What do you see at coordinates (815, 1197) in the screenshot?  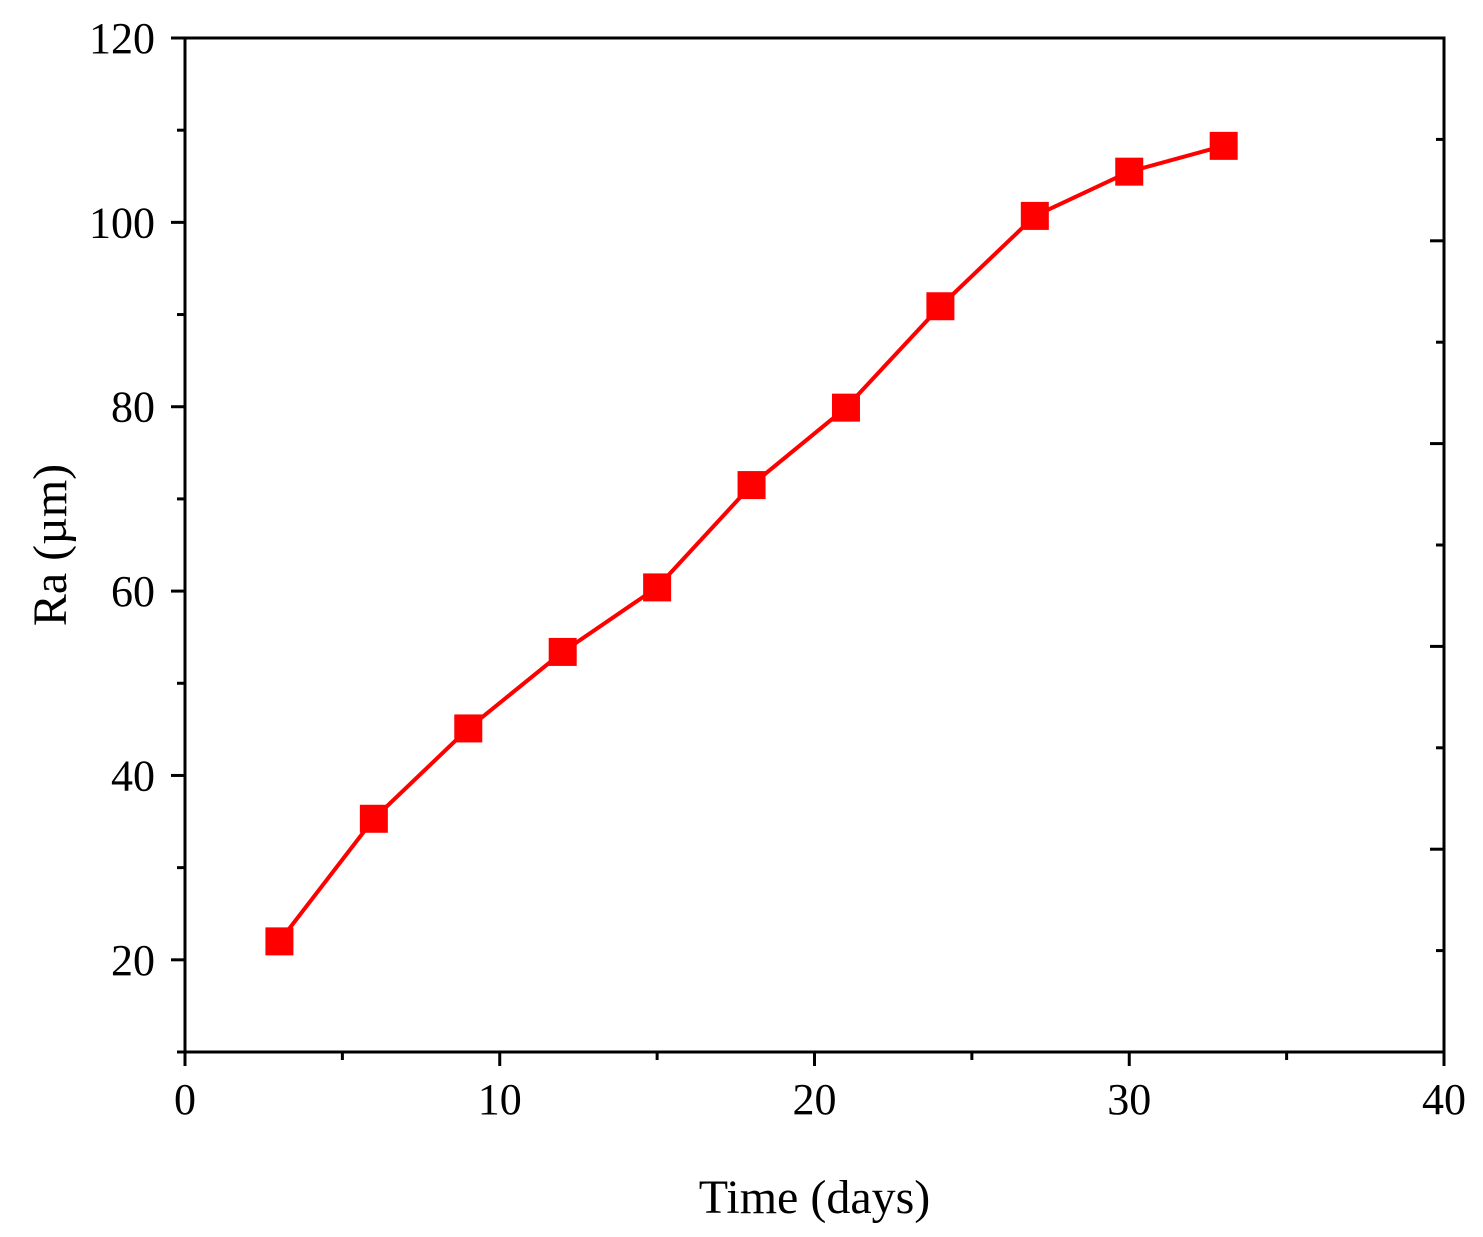 I see `x-axis-title: Time (days)` at bounding box center [815, 1197].